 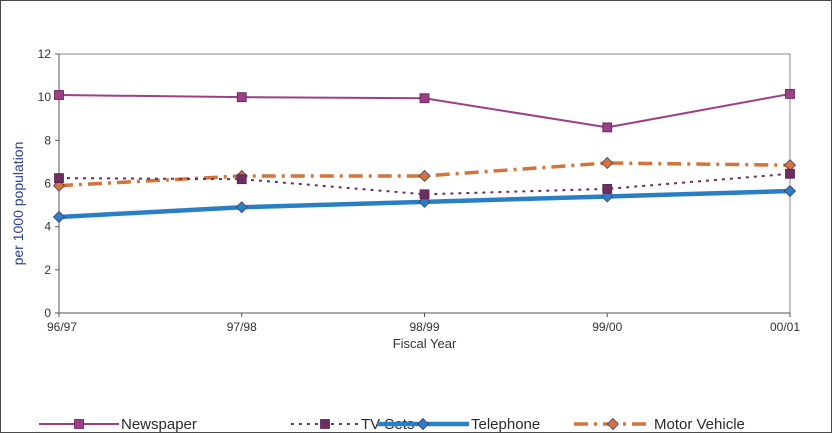 I want to click on series-newspaper, so click(x=424, y=111).